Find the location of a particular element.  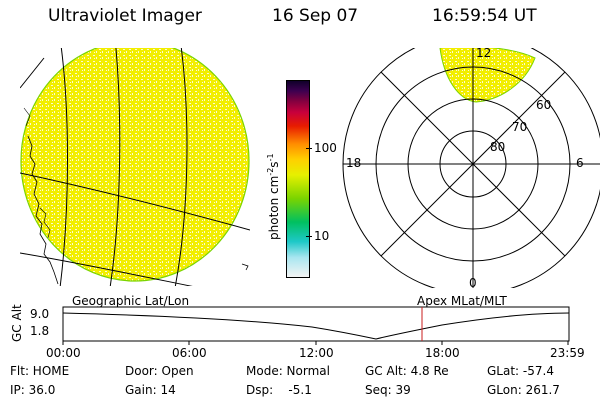

x-tick-label-1200: 12:00 is located at coordinates (316, 353).